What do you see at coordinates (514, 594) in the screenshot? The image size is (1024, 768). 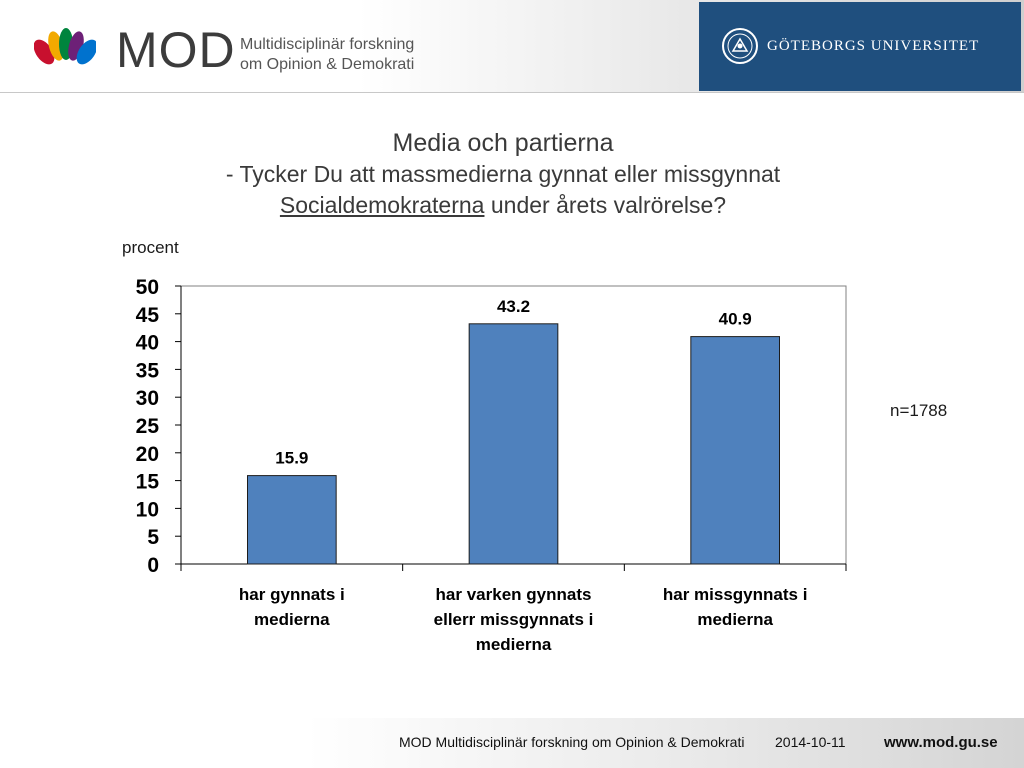 I see `x-category-label: har varken gynnats` at bounding box center [514, 594].